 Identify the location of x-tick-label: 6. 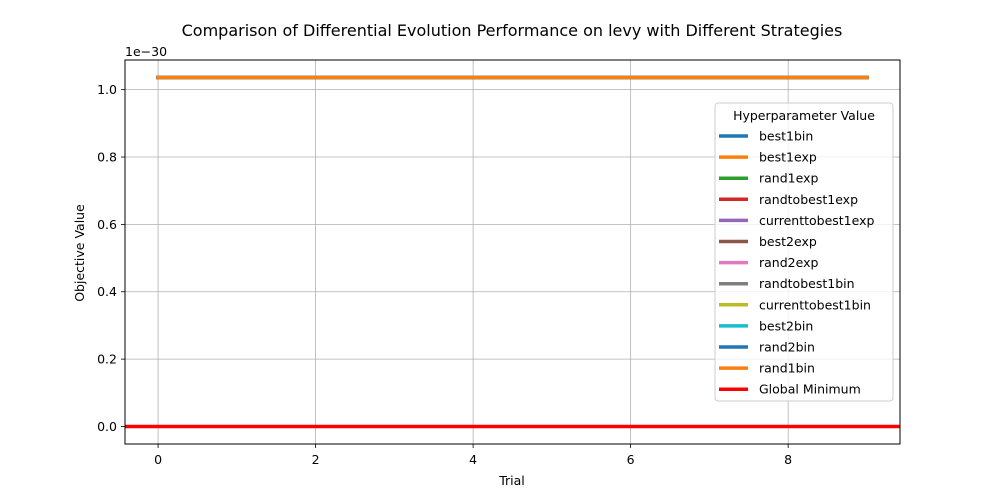
(631, 459).